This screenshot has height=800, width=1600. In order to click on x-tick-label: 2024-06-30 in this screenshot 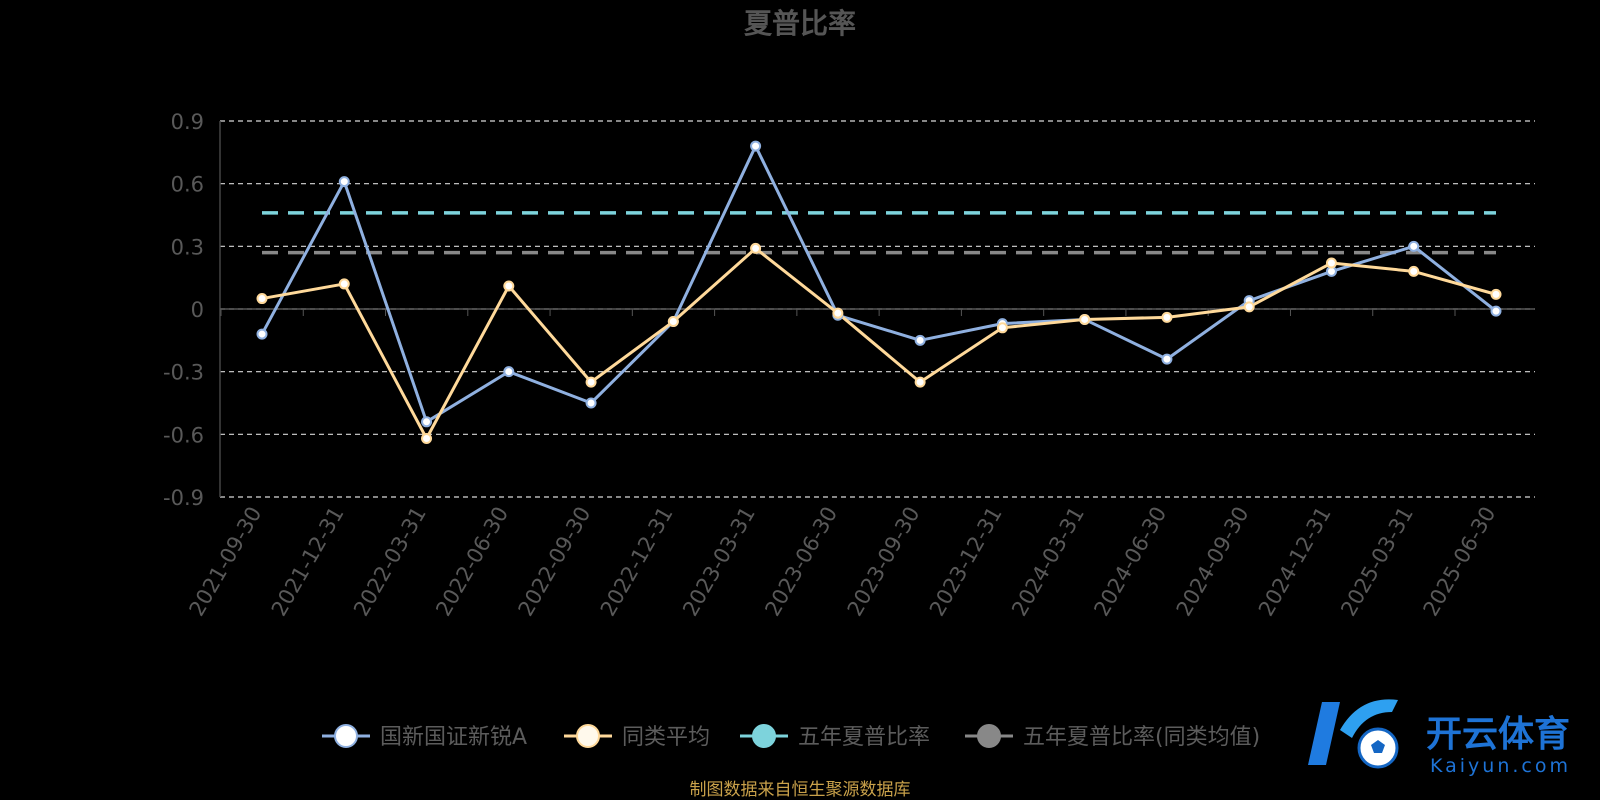, I will do `click(1130, 562)`.